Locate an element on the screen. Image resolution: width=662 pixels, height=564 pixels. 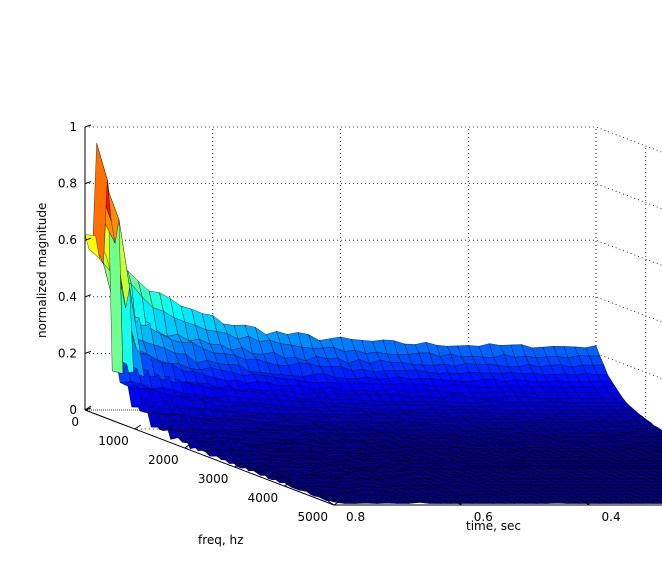
y-tick-label: 0.4 is located at coordinates (611, 517).